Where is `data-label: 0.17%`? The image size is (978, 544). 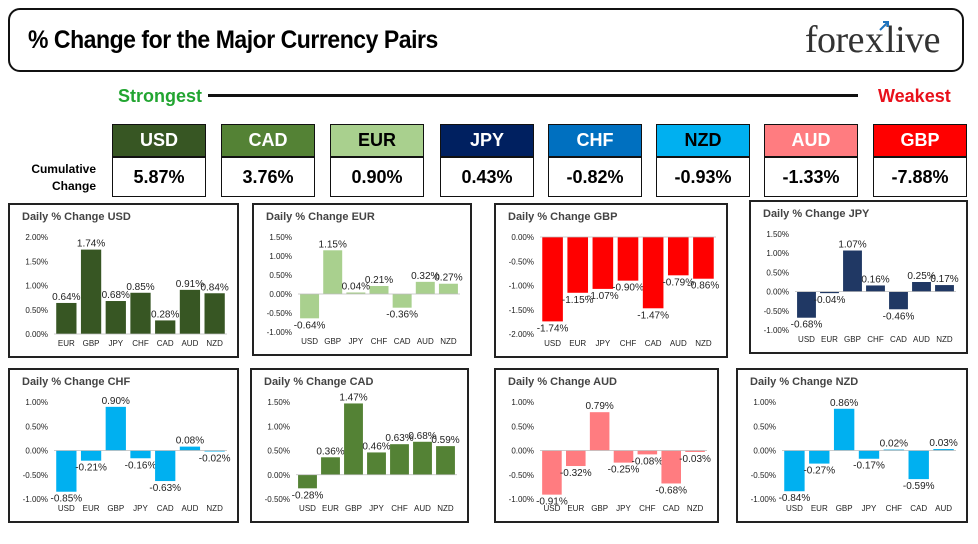 data-label: 0.17% is located at coordinates (944, 279).